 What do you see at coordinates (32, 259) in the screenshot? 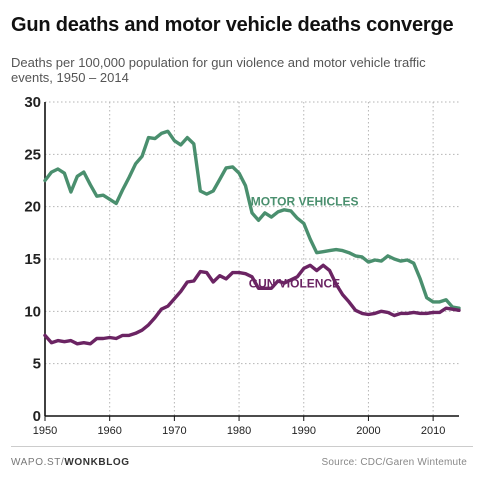
I see `y-tick-label: 15` at bounding box center [32, 259].